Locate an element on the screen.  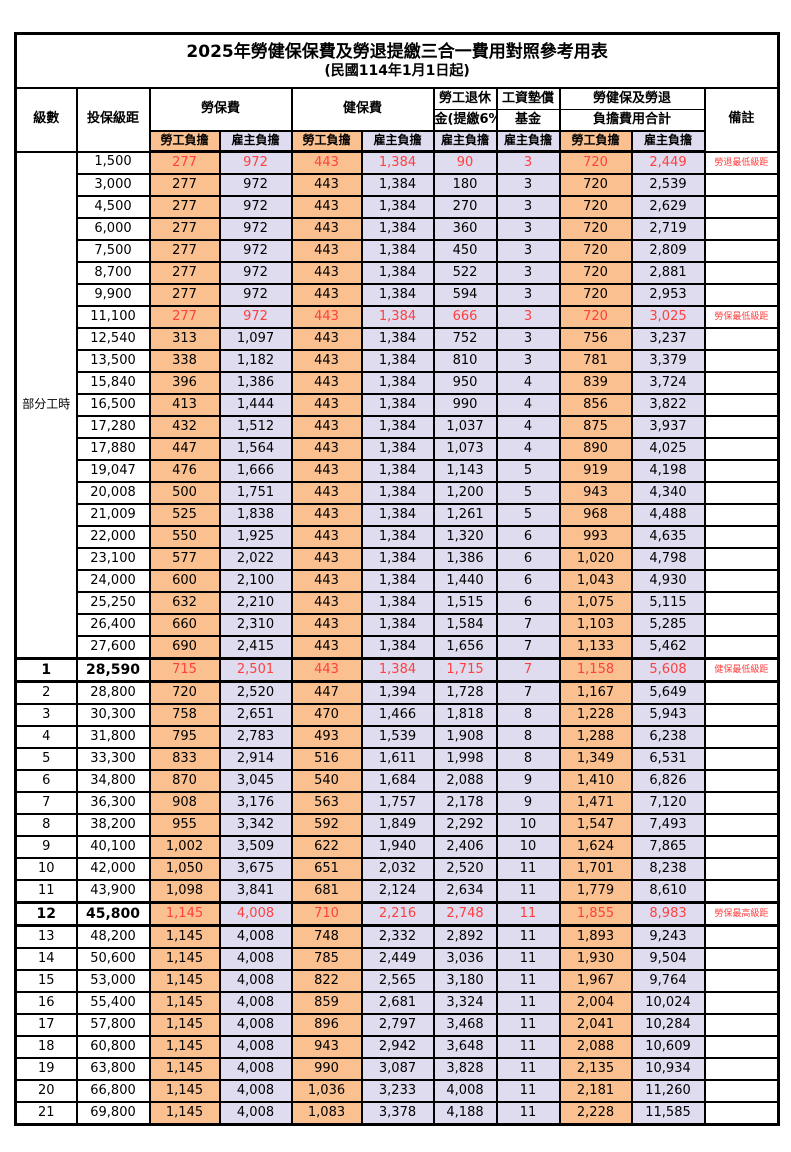
subheader-total-employer: 雇主負擔 is located at coordinates (668, 141).